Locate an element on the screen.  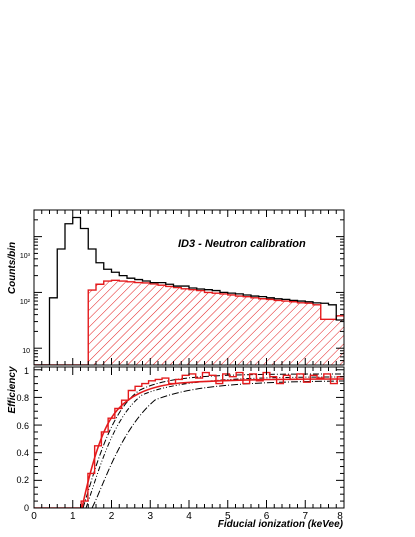
counts-annotation: ID3 - Neutron calibration is located at coordinates (242, 244).